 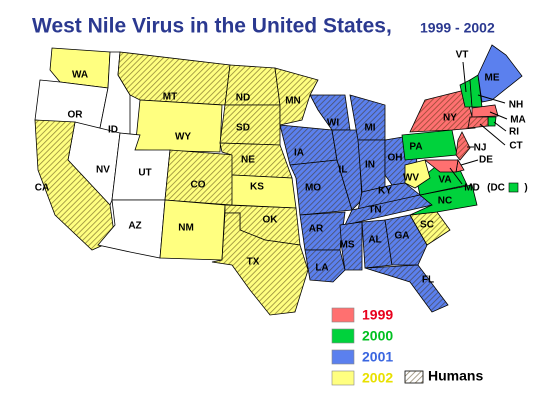 What do you see at coordinates (333, 123) in the screenshot?
I see `state-label: WI` at bounding box center [333, 123].